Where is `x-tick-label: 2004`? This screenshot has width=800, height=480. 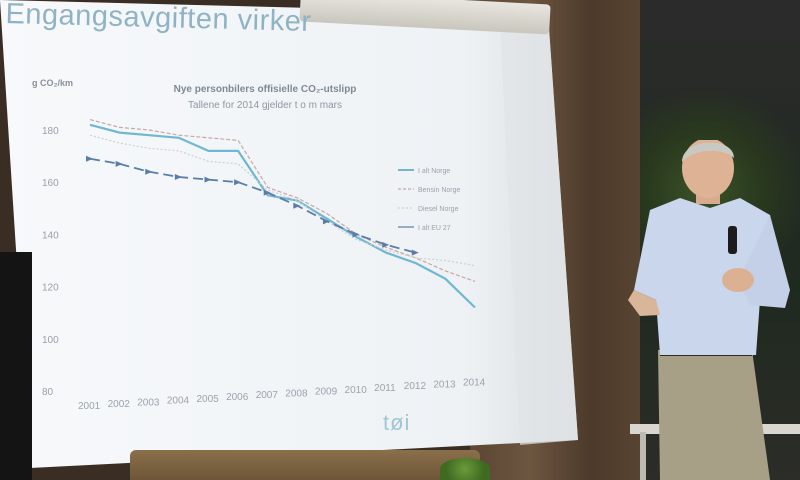 x-tick-label: 2004 is located at coordinates (178, 401).